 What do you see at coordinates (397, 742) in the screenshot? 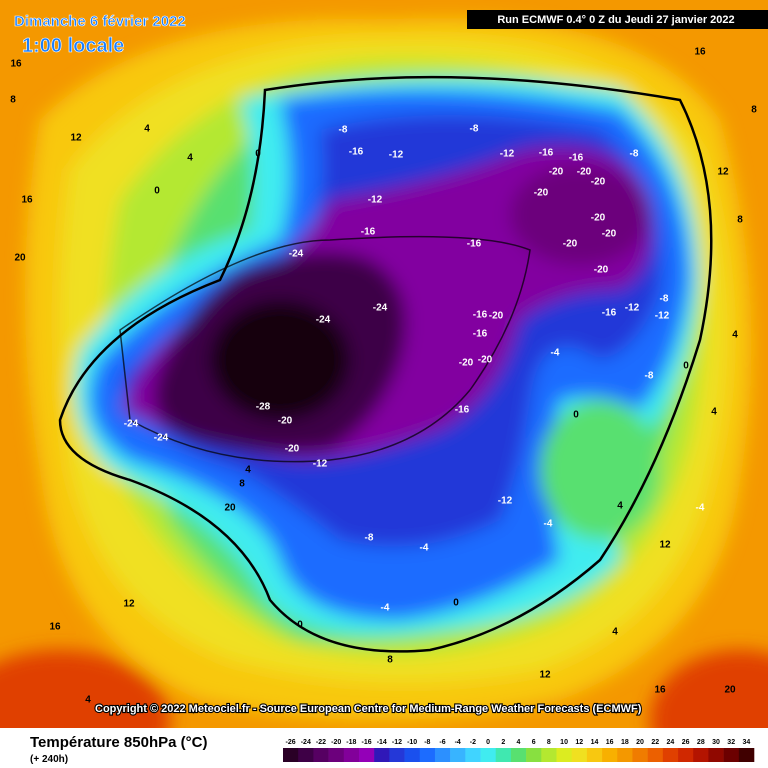
I see `colorbar-tick-label: -12` at bounding box center [397, 742].